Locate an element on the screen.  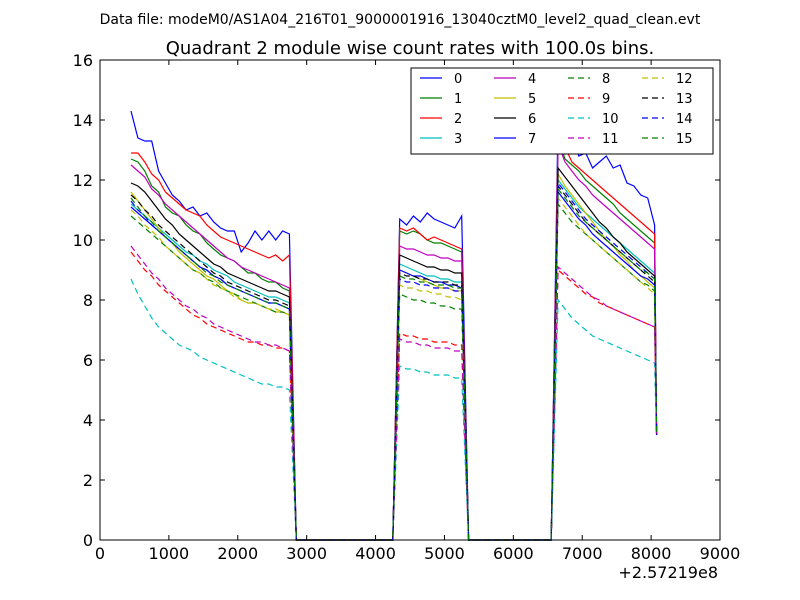
legend-label-7: 7 is located at coordinates (532, 139).